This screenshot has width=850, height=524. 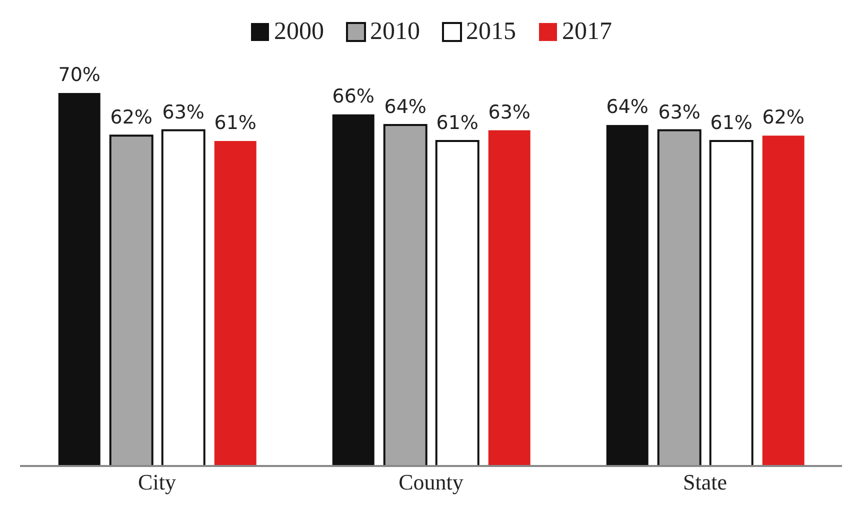 I want to click on legend-label: 2017, so click(x=586, y=32).